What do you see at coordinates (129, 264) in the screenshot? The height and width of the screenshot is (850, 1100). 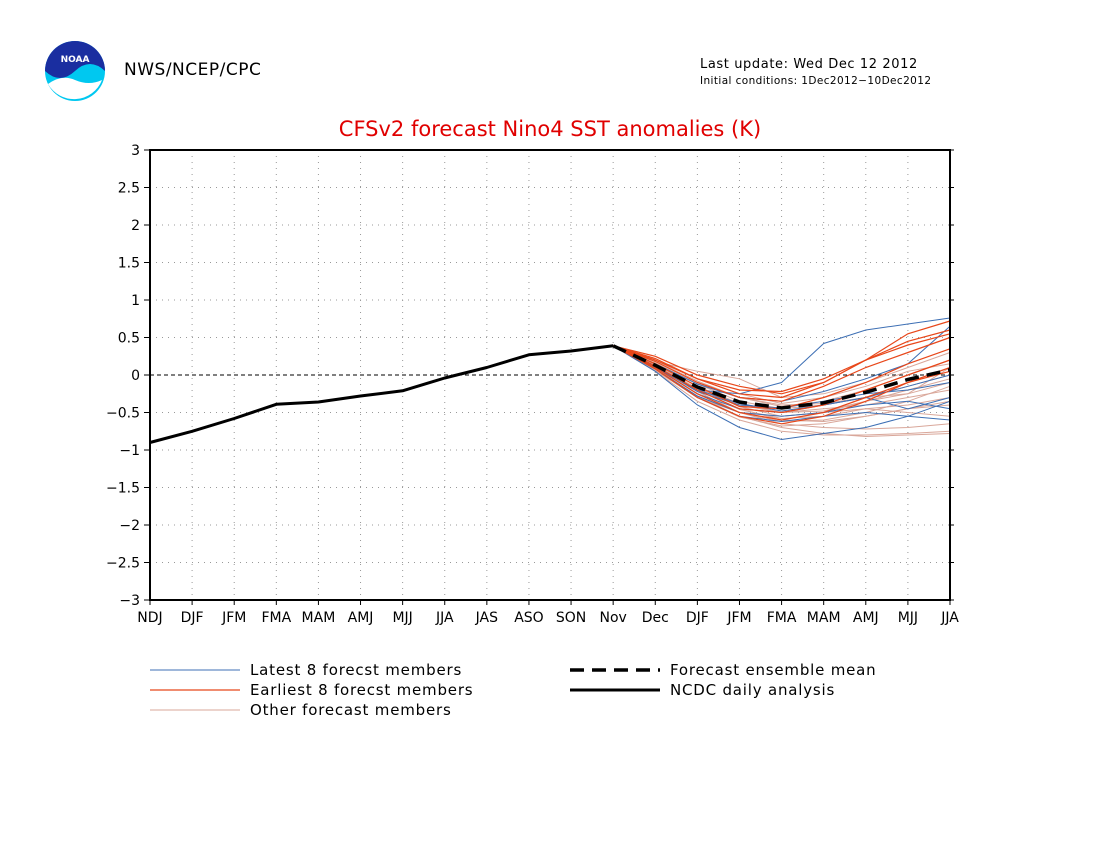 I see `y-tick-label: 1.5` at bounding box center [129, 264].